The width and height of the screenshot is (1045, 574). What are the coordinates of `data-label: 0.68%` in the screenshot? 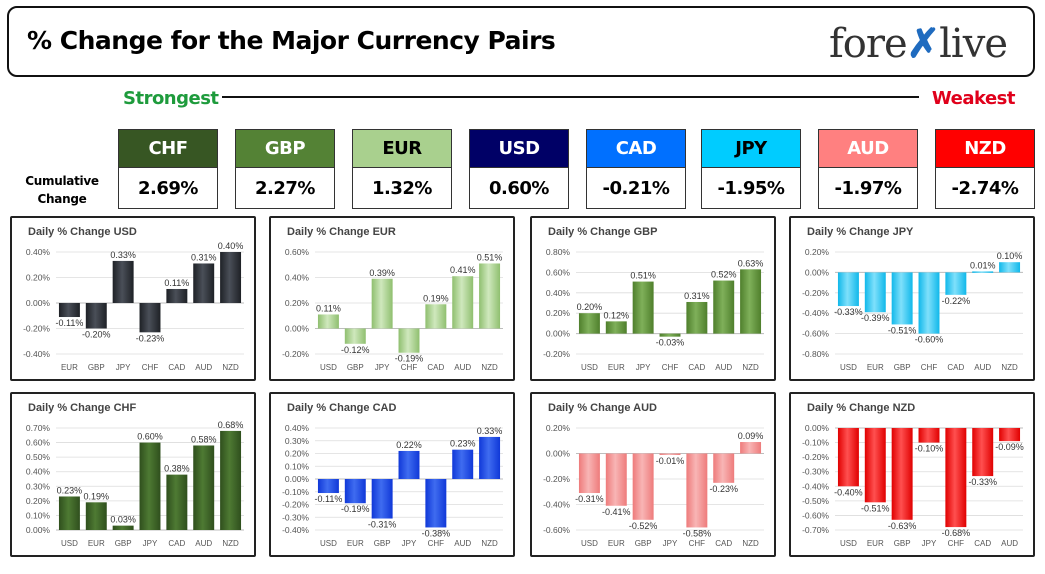 It's located at (231, 425).